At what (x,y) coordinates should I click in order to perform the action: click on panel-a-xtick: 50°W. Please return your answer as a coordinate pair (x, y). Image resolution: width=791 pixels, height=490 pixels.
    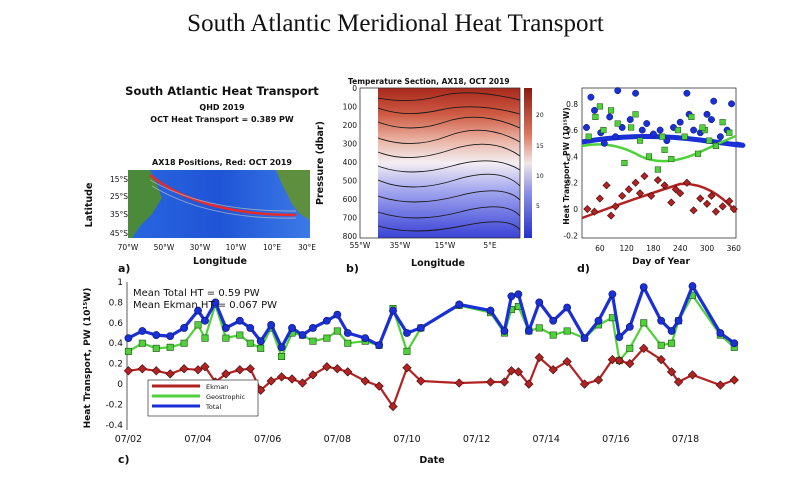
    Looking at the image, I should click on (164, 247).